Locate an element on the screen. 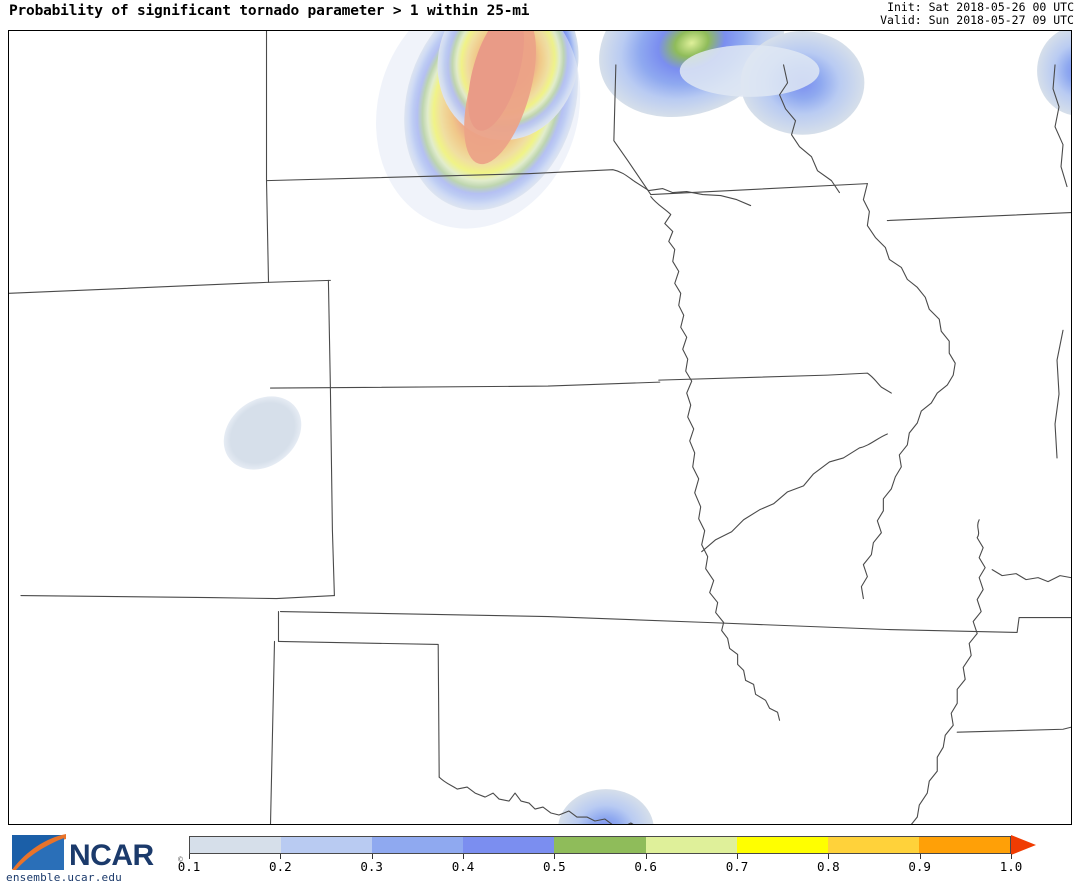  colorbar-segment-medium-blue is located at coordinates (418, 845).